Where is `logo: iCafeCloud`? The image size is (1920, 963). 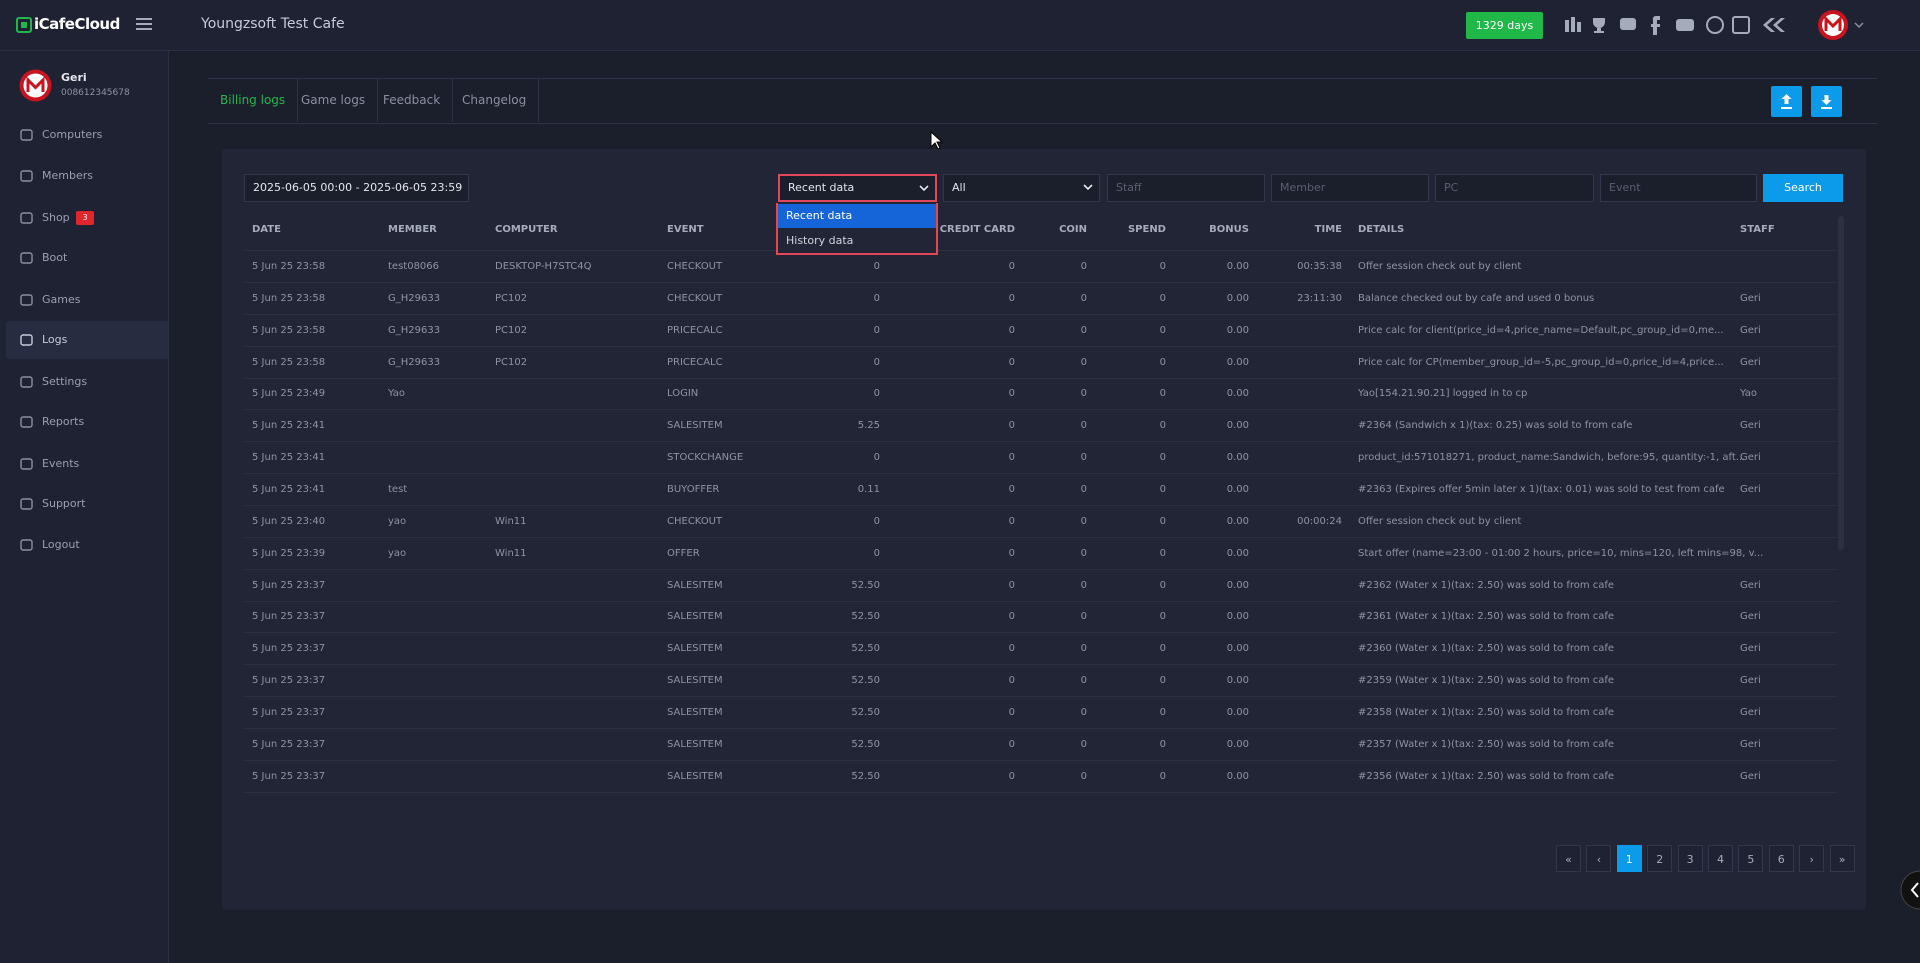
logo: iCafeCloud is located at coordinates (77, 24).